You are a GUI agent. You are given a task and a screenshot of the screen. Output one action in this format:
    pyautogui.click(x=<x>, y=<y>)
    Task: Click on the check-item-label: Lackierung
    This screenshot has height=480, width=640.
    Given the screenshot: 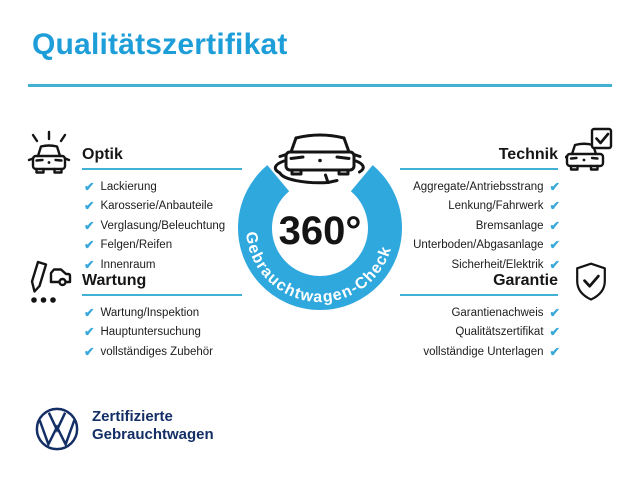 What is the action you would take?
    pyautogui.click(x=128, y=186)
    